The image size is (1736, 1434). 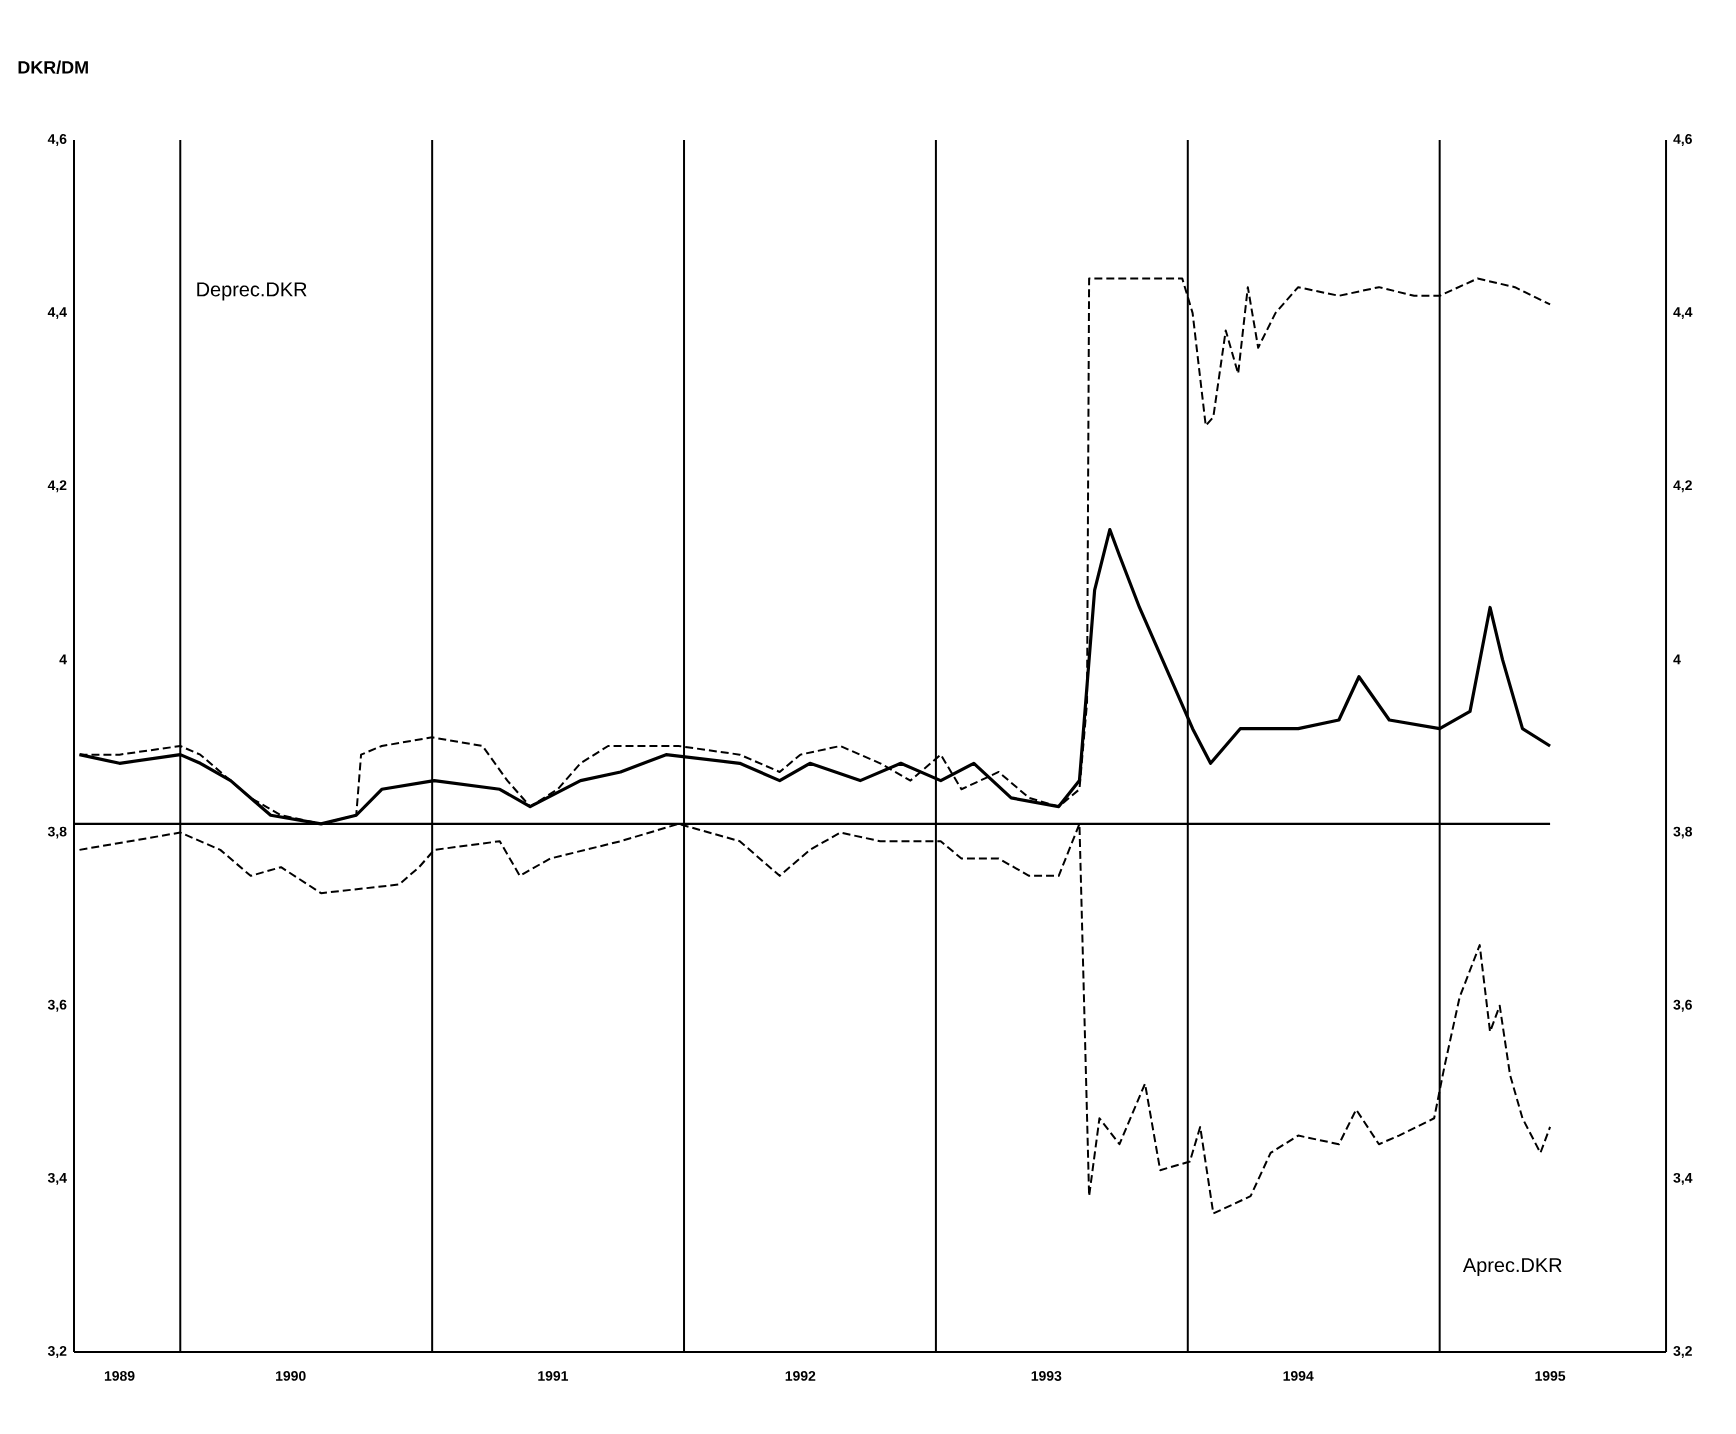 What do you see at coordinates (53, 67) in the screenshot?
I see `y-axis-title: DKR/DM` at bounding box center [53, 67].